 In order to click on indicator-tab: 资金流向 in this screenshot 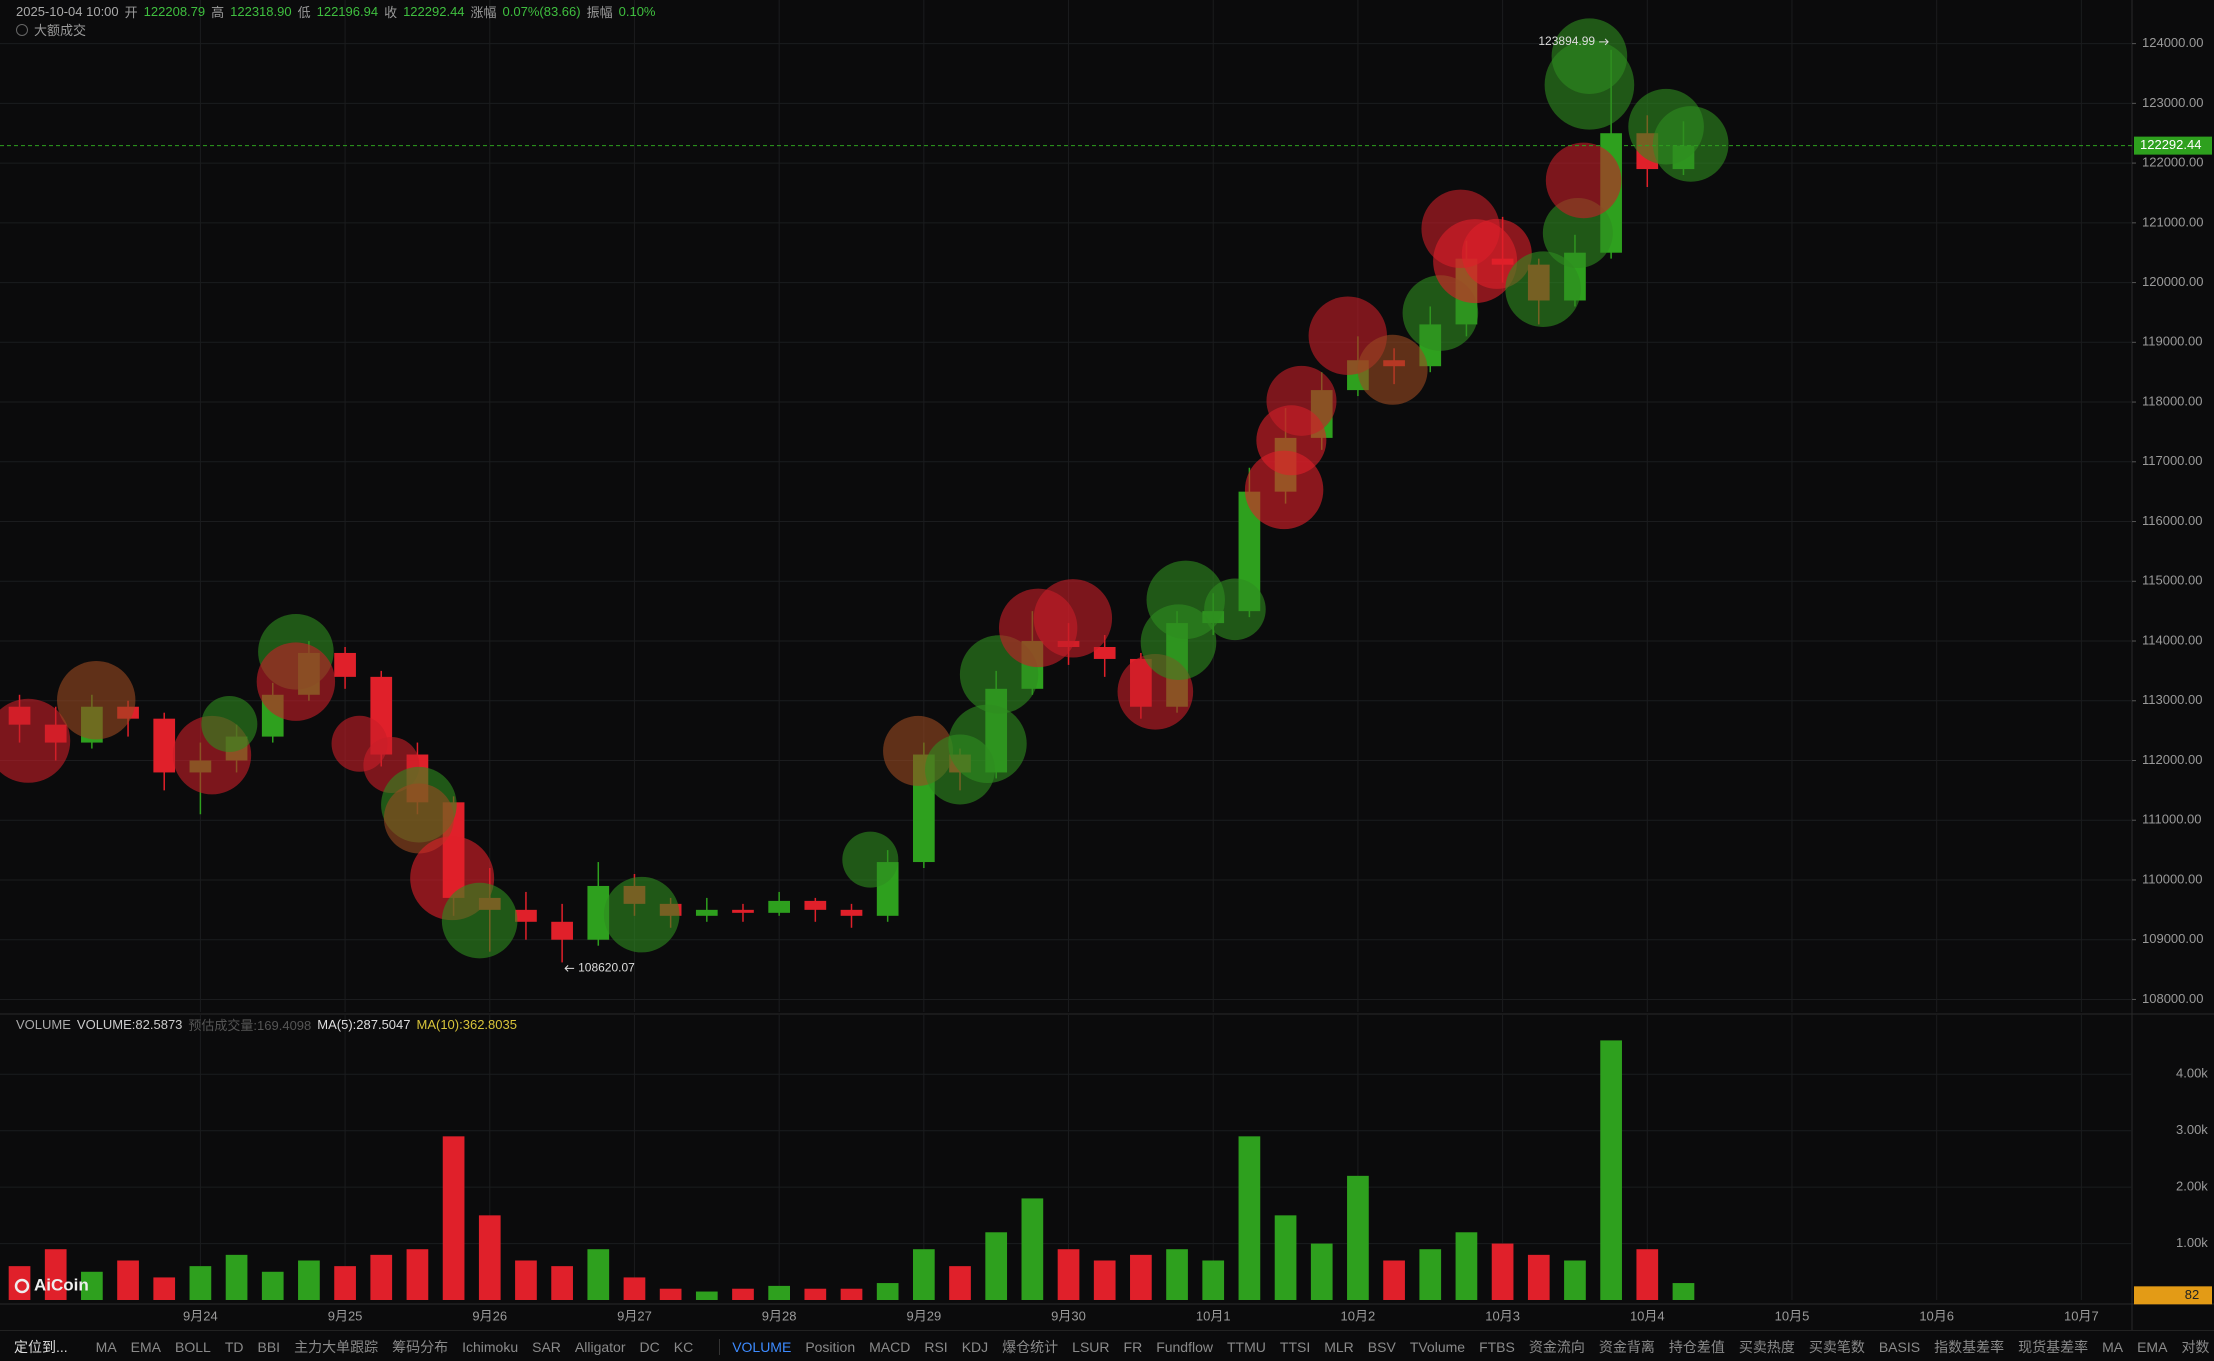, I will do `click(1556, 1346)`.